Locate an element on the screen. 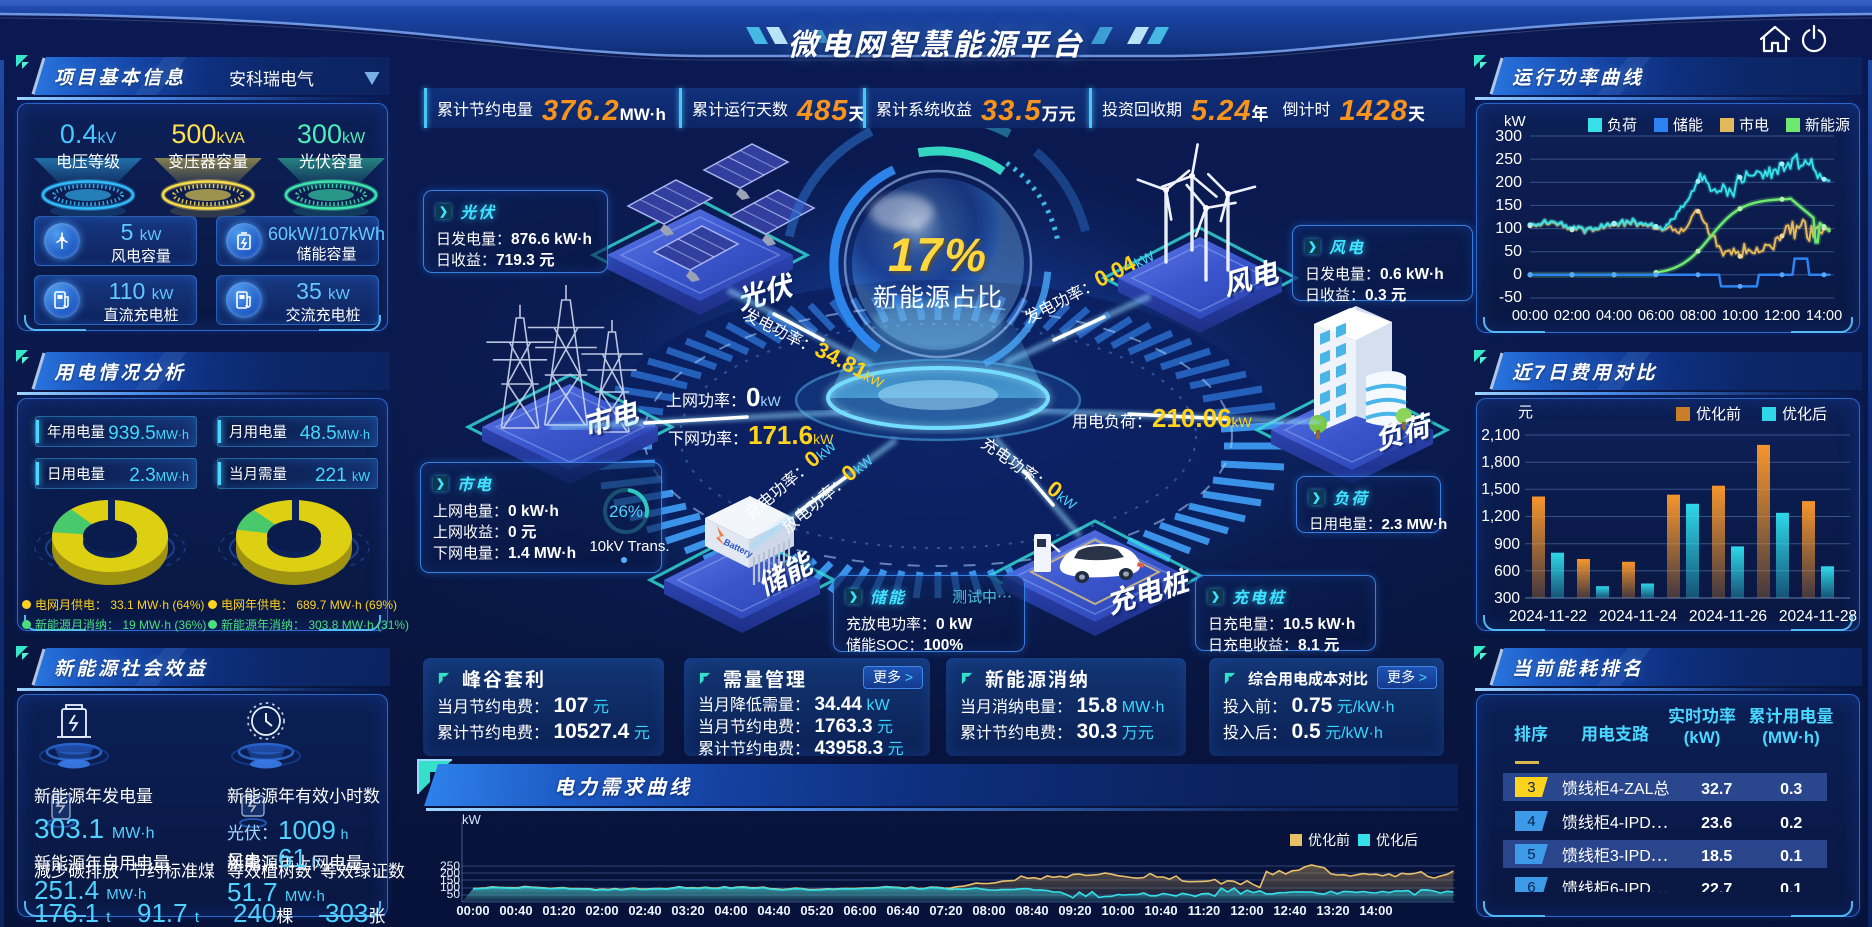 This screenshot has height=927, width=1872. svg-text: 1,500 is located at coordinates (1500, 488).